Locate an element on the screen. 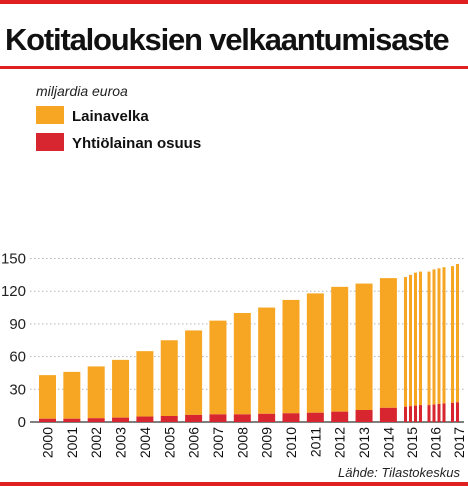 The width and height of the screenshot is (468, 486). bar-2014-loan is located at coordinates (388, 343).